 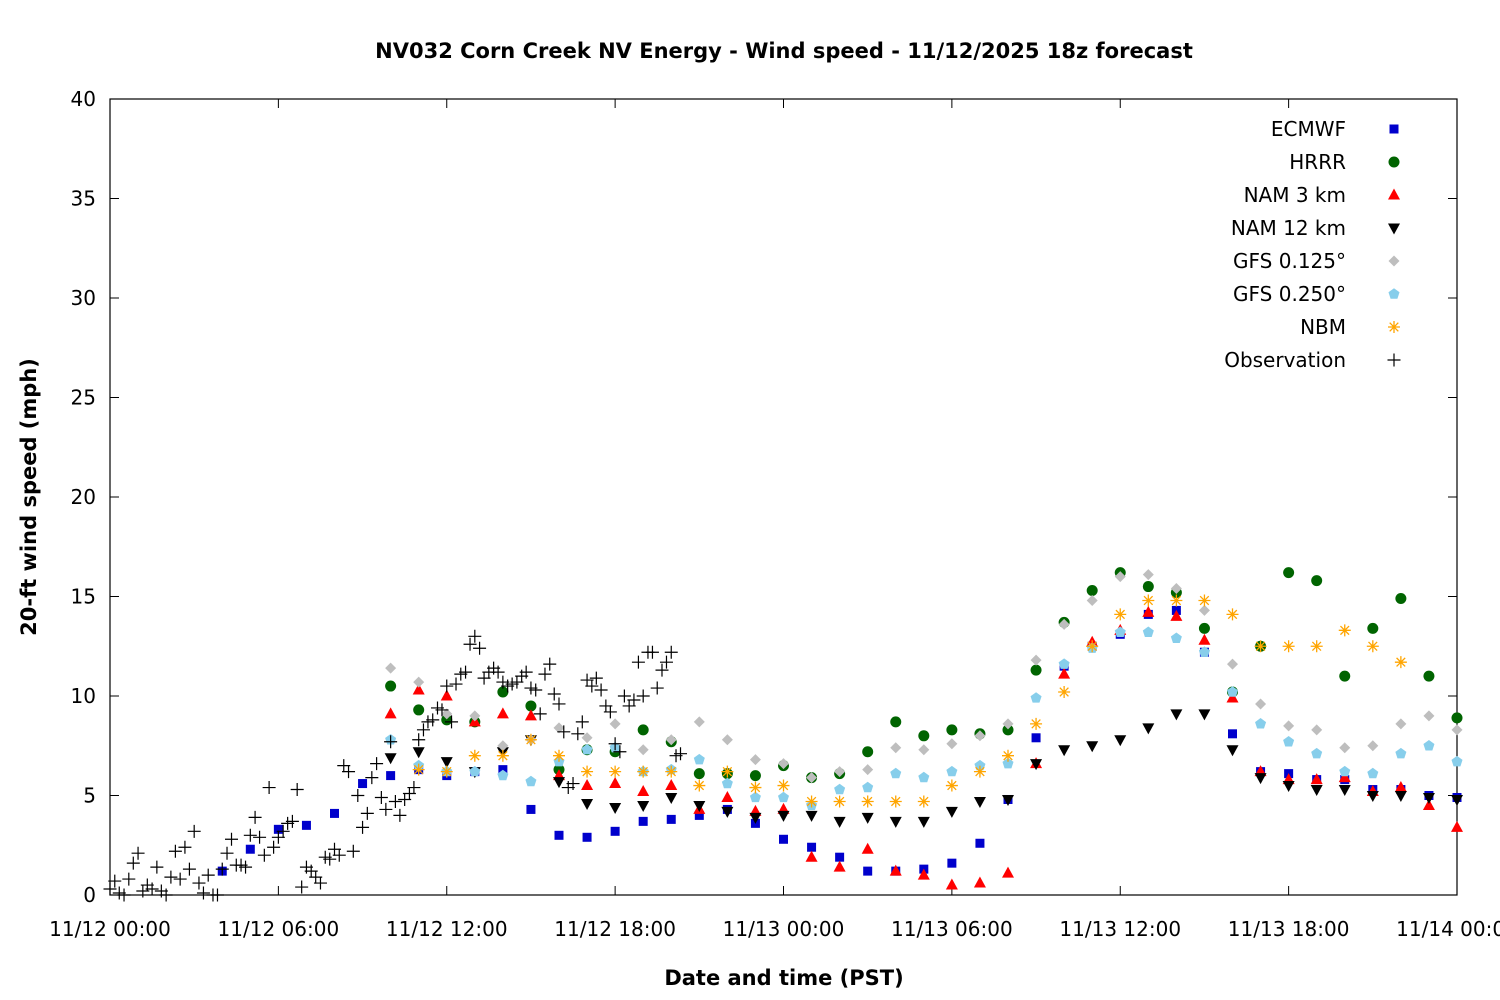 What do you see at coordinates (83, 298) in the screenshot?
I see `y-tick-label: 30` at bounding box center [83, 298].